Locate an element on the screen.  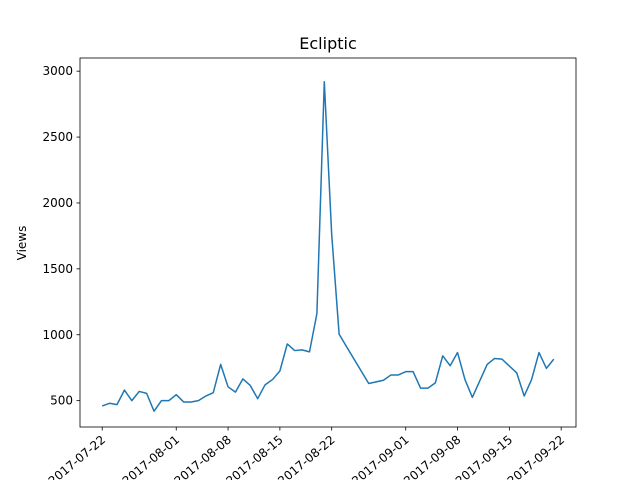
y-tick-label-1000: 1000 is located at coordinates (57, 335).